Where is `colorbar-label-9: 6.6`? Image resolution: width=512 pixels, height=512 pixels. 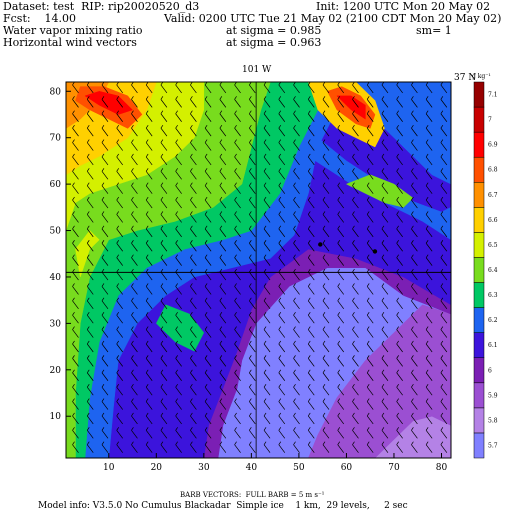 colorbar-label-9: 6.6 is located at coordinates (493, 220).